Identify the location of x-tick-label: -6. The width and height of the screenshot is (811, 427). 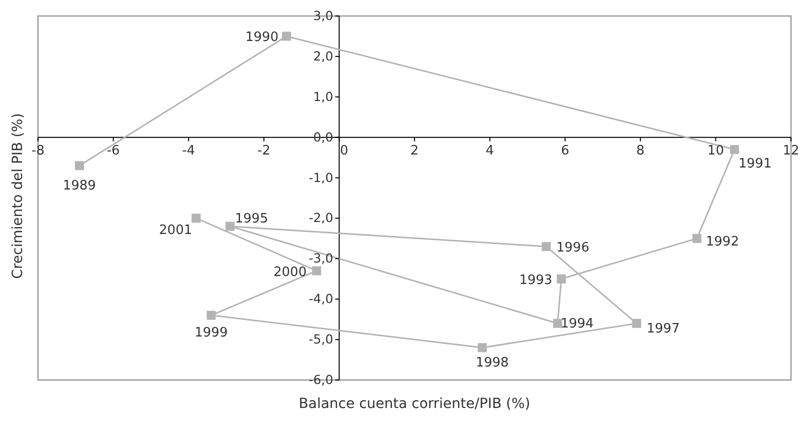
(113, 150).